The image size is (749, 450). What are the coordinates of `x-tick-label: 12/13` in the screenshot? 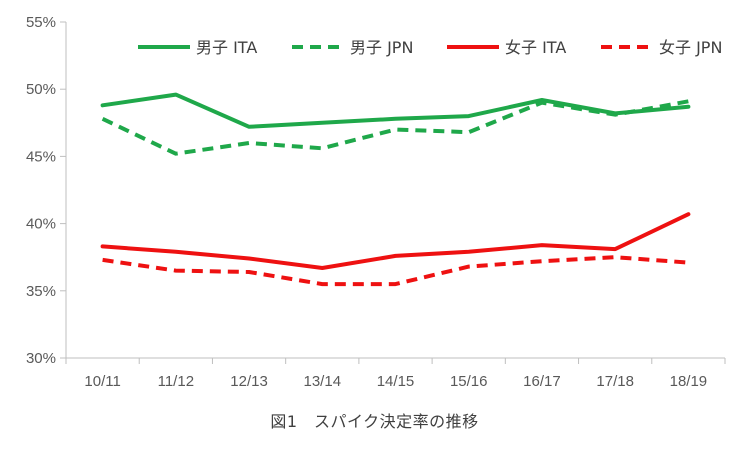 It's located at (249, 381).